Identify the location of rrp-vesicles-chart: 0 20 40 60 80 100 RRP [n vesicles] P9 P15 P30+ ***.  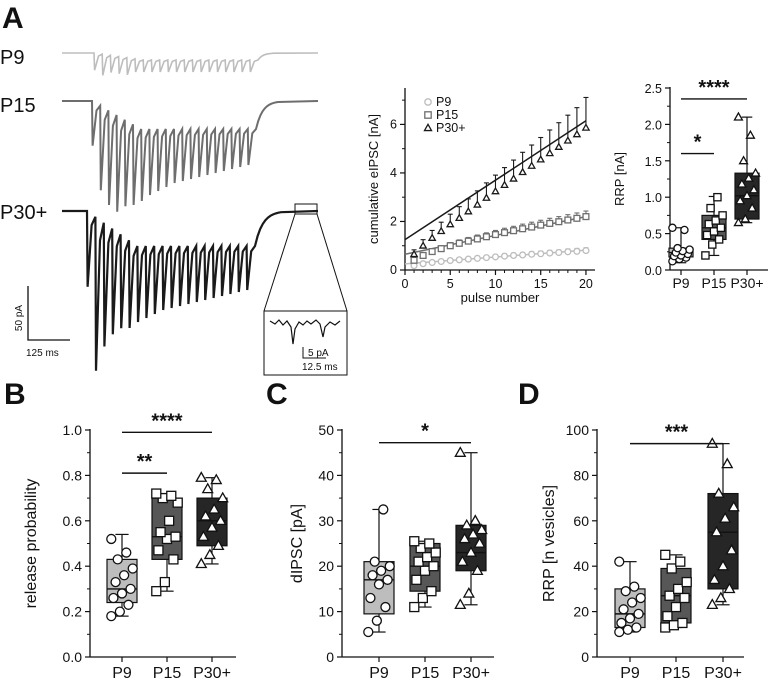
(642, 552).